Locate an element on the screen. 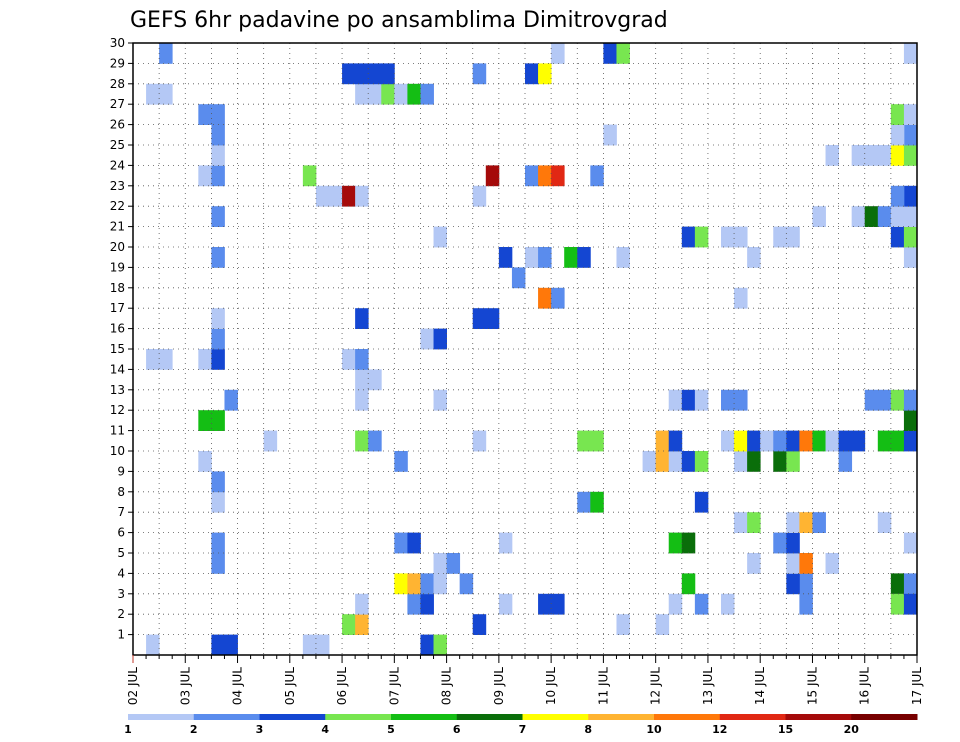 This screenshot has height=742, width=960. x-tick-label: 08 JUL is located at coordinates (447, 686).